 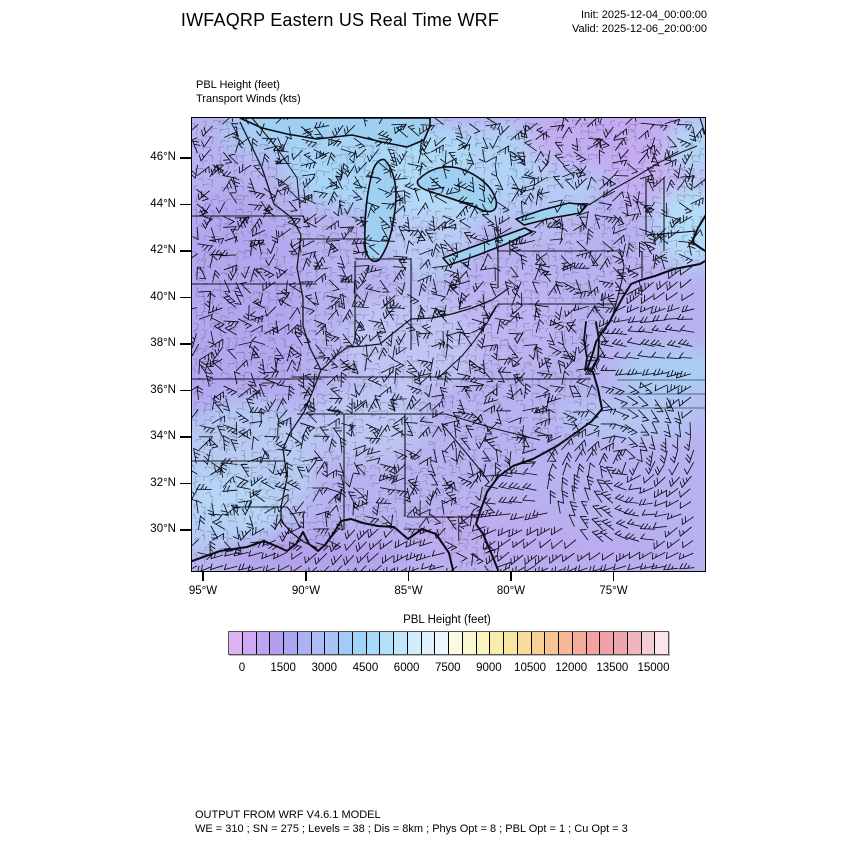 What do you see at coordinates (340, 20) in the screenshot?
I see `page-title: IWFAQRP Eastern US Real Time WRF` at bounding box center [340, 20].